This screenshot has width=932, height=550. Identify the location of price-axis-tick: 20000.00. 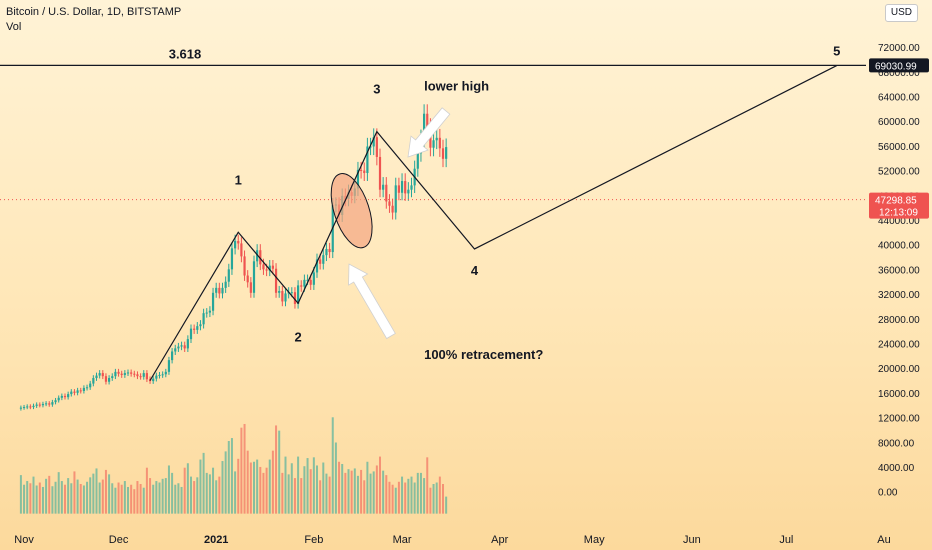
(899, 369).